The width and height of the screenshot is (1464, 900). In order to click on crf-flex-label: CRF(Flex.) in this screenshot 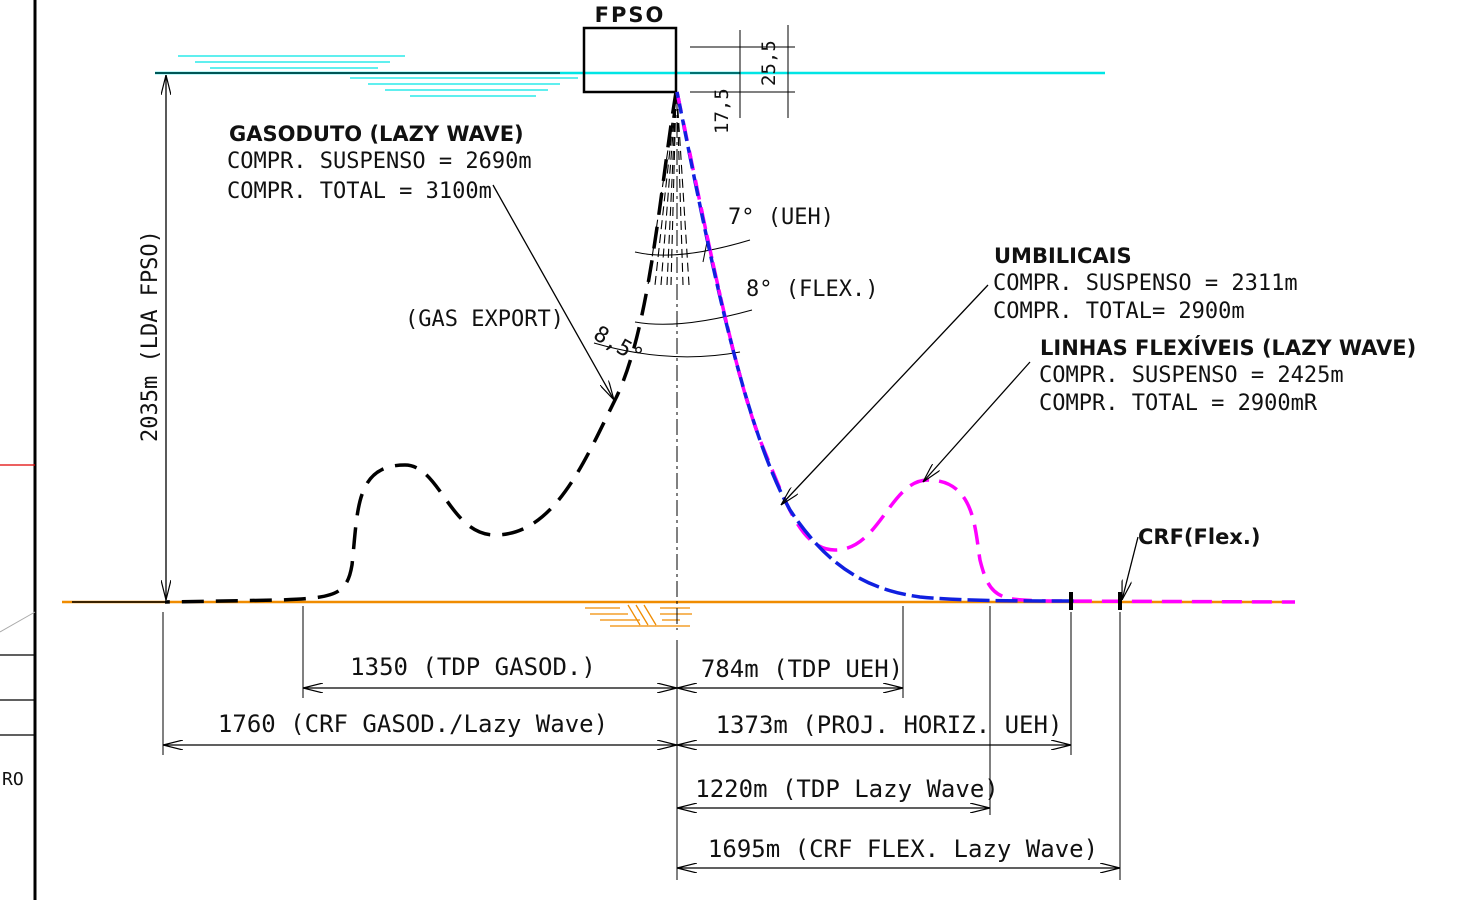, I will do `click(1199, 537)`.